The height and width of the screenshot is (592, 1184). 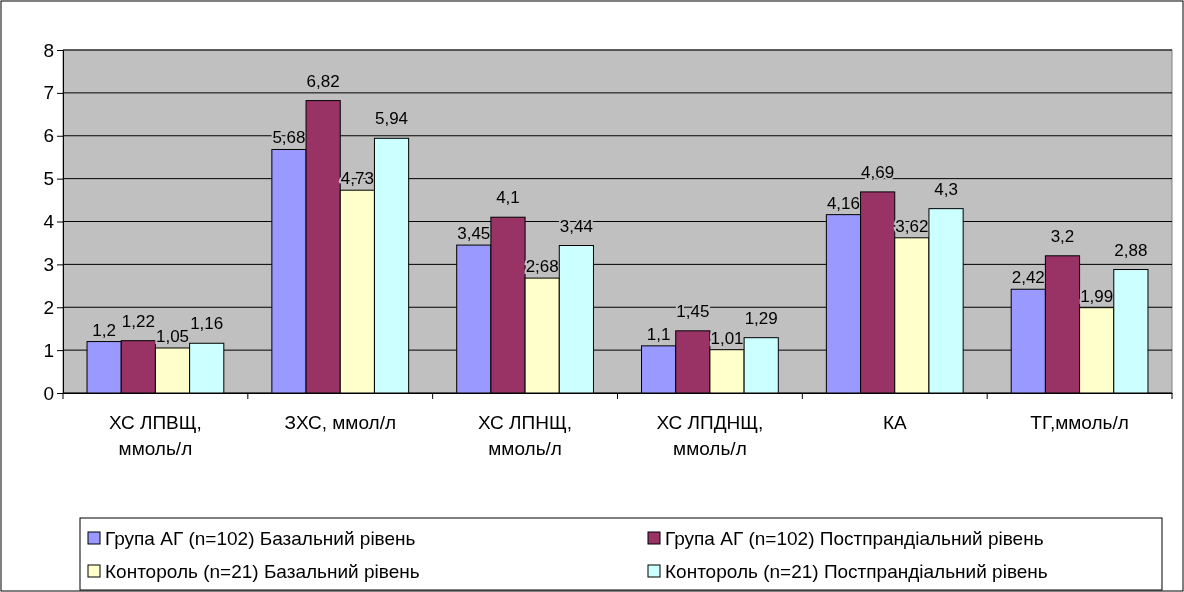 I want to click on y-tick-label: 6, so click(x=48, y=136).